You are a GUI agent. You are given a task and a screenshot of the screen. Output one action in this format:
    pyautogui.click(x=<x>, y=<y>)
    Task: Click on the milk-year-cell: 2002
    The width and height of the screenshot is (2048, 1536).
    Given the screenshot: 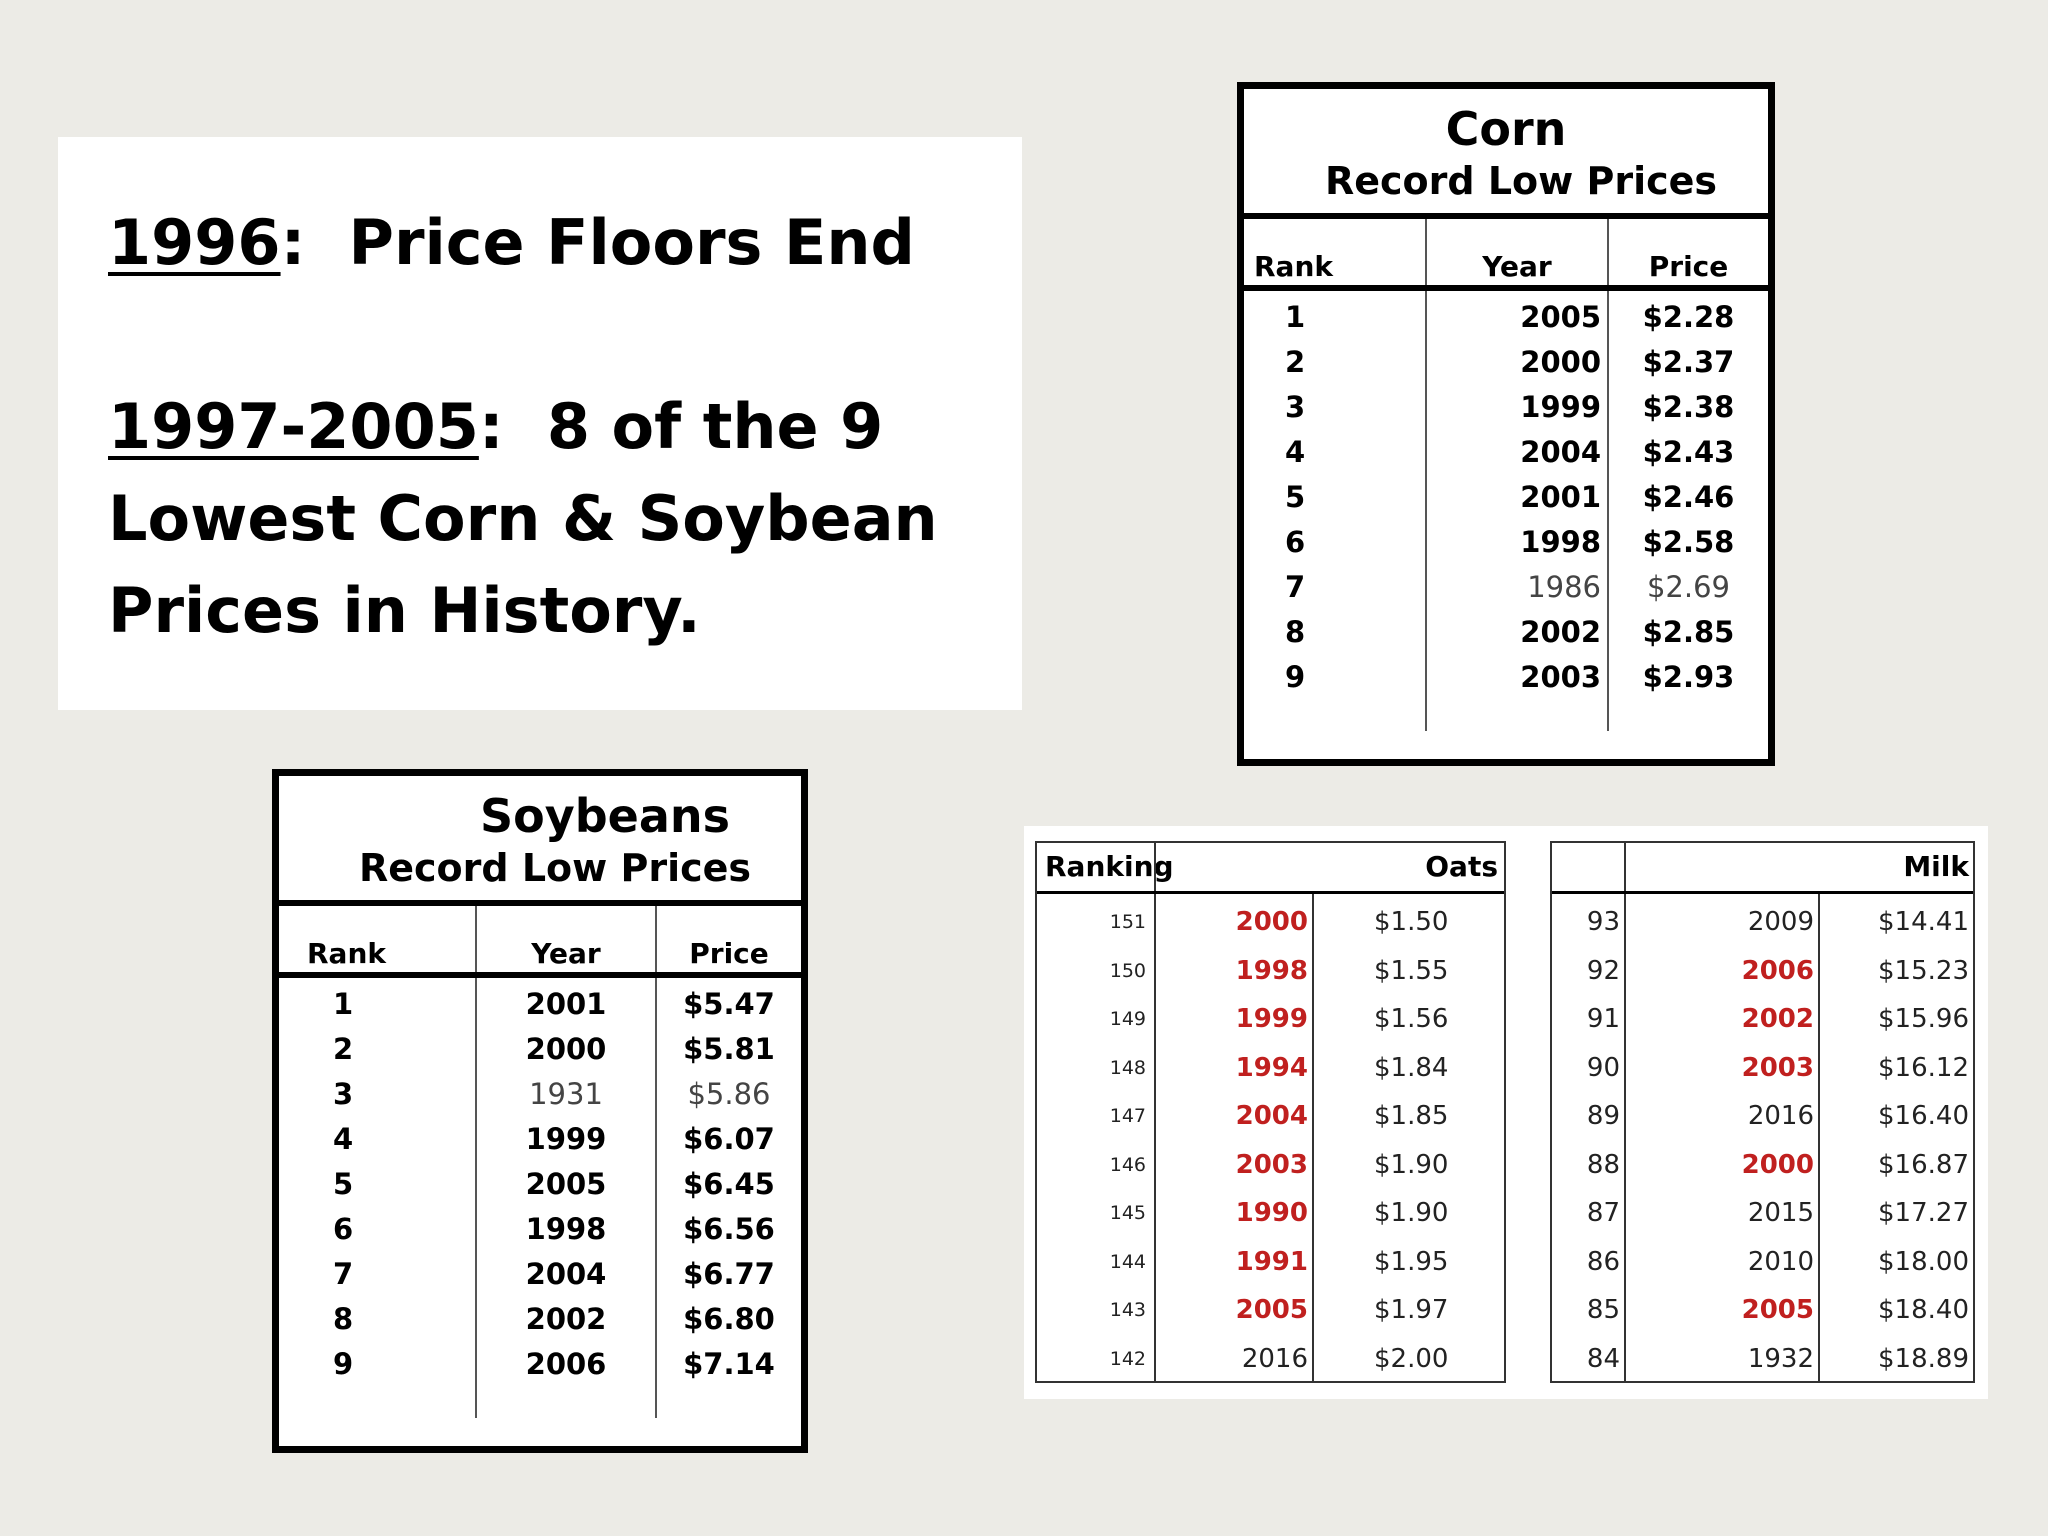 What is the action you would take?
    pyautogui.click(x=1777, y=1019)
    